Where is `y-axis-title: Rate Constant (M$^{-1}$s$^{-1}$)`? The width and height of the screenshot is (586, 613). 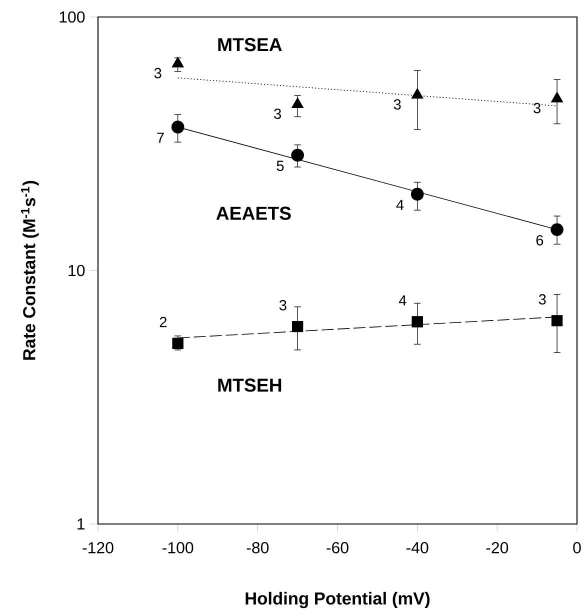 y-axis-title: Rate Constant (M$^{-1}$s$^{-1}$) is located at coordinates (30, 270).